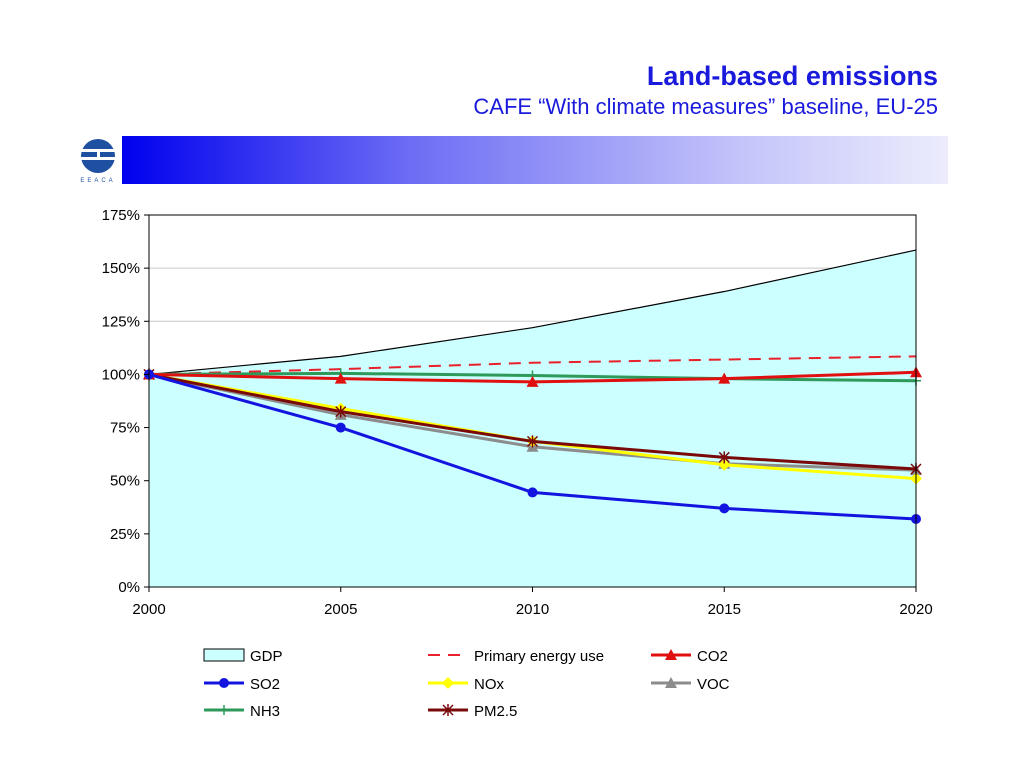  I want to click on y-tick-label: 100%, so click(121, 374).